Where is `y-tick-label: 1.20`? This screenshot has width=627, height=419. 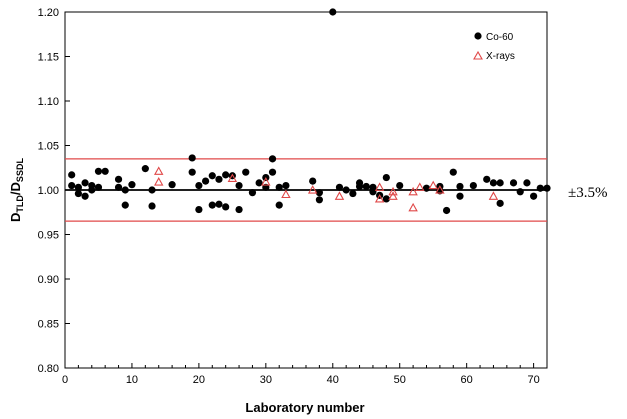 y-tick-label: 1.20 is located at coordinates (48, 13).